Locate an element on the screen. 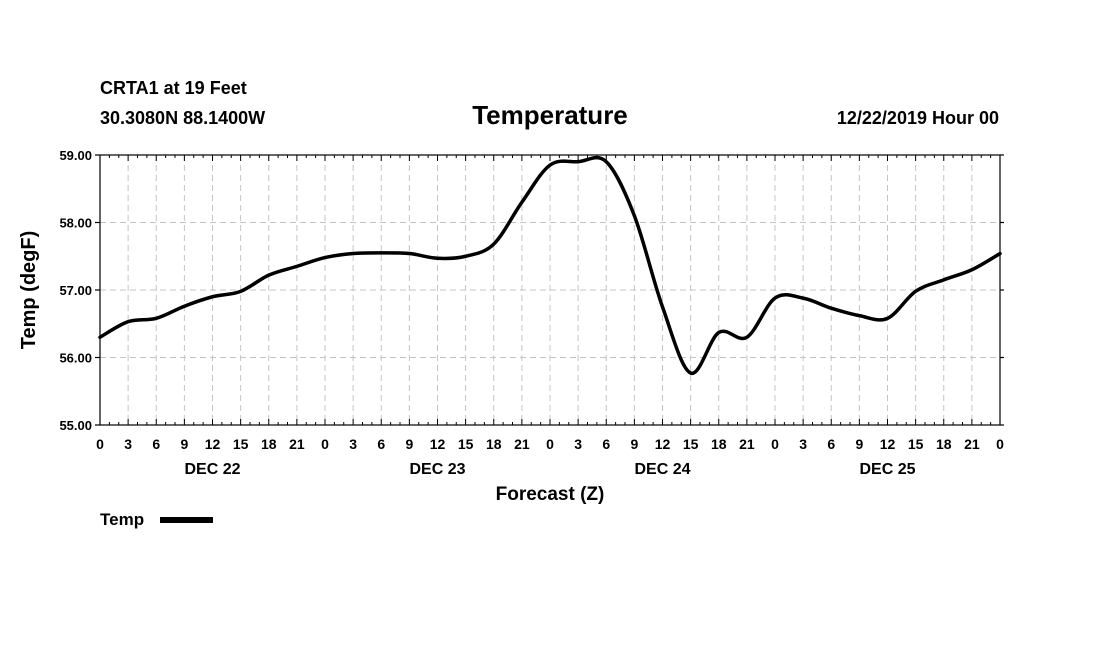 This screenshot has height=650, width=1100. y-axis-label: Temp (degF) is located at coordinates (29, 290).